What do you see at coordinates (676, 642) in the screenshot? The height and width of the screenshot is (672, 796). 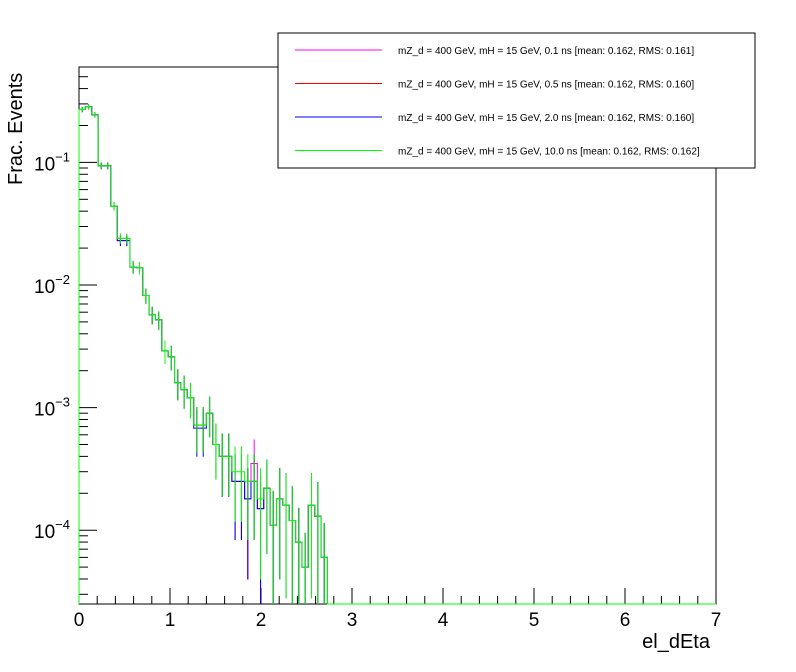 I see `x-axis-title: el_dEta` at bounding box center [676, 642].